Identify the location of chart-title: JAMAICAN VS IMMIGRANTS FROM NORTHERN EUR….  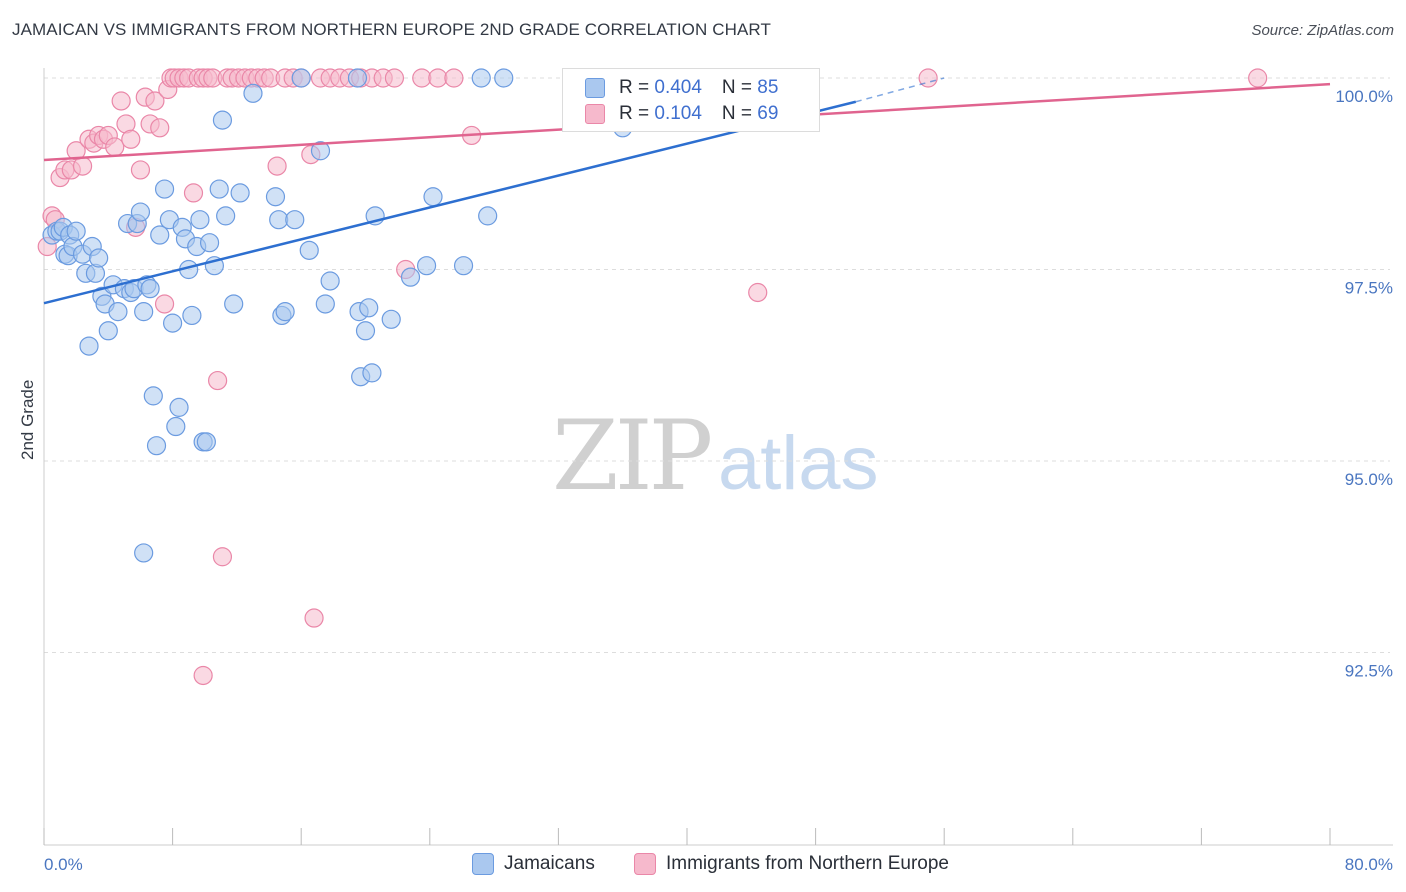
(391, 29).